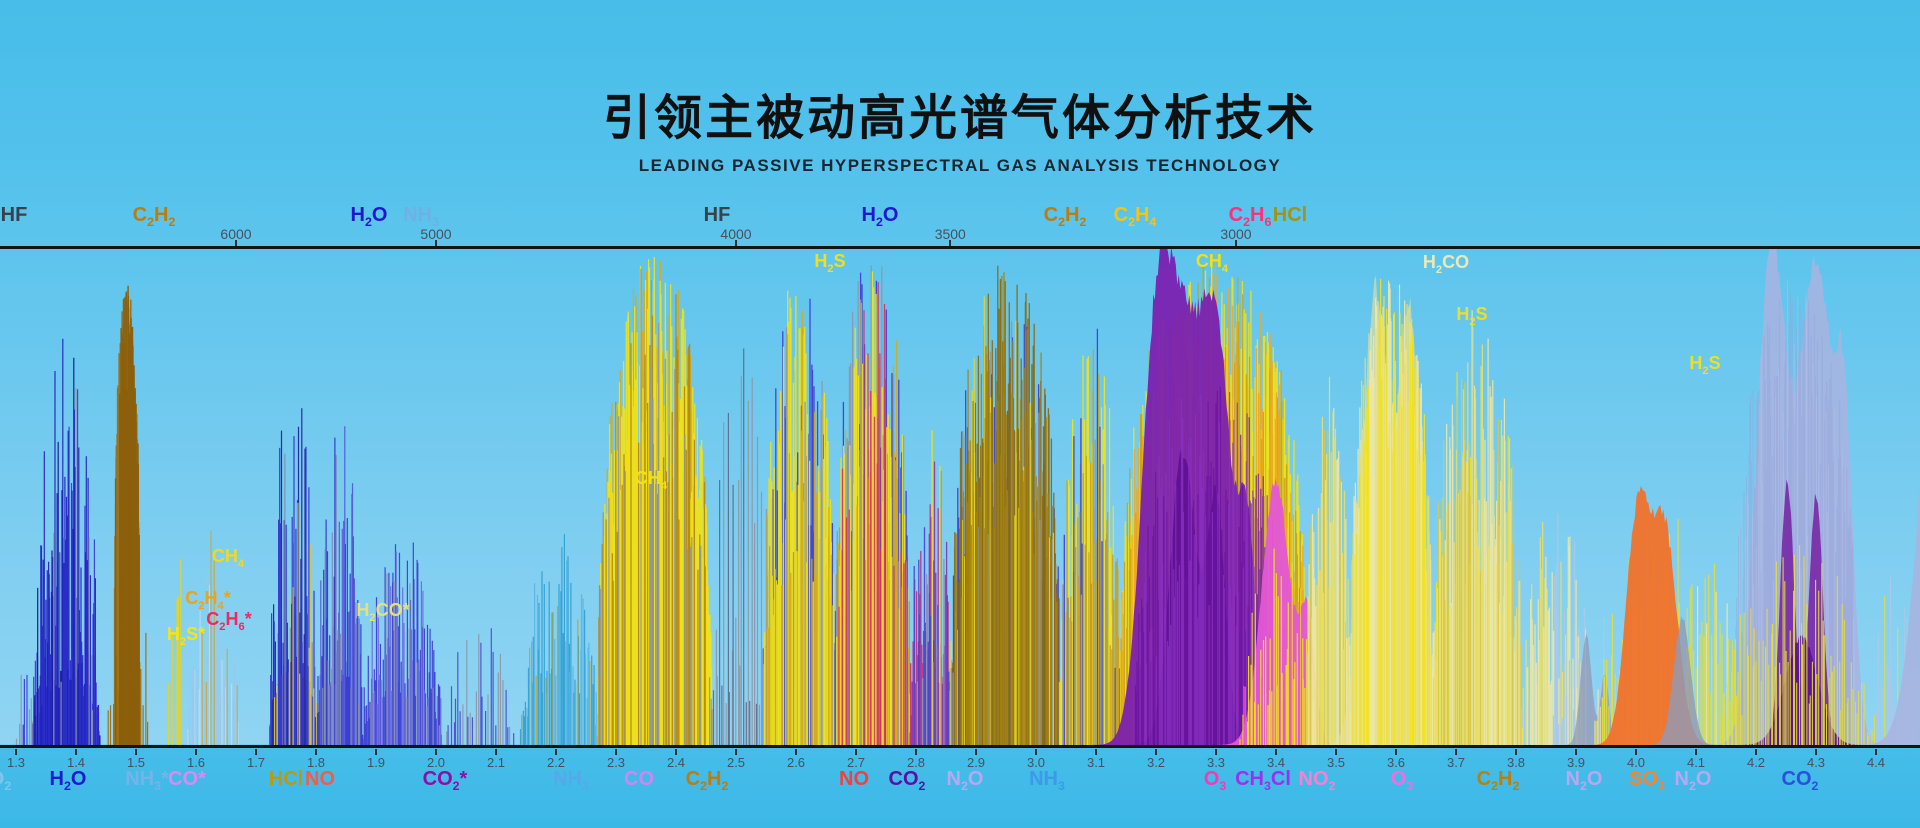  Describe the element at coordinates (976, 762) in the screenshot. I see `bottom-axis-tick-label: 2.9` at that location.